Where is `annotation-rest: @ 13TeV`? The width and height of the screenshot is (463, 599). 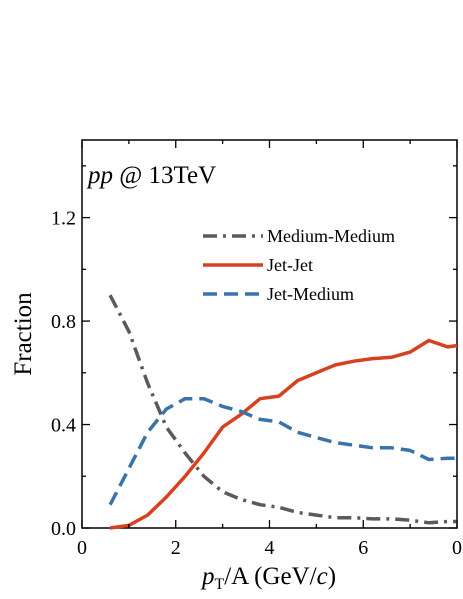 annotation-rest: @ 13TeV is located at coordinates (164, 175).